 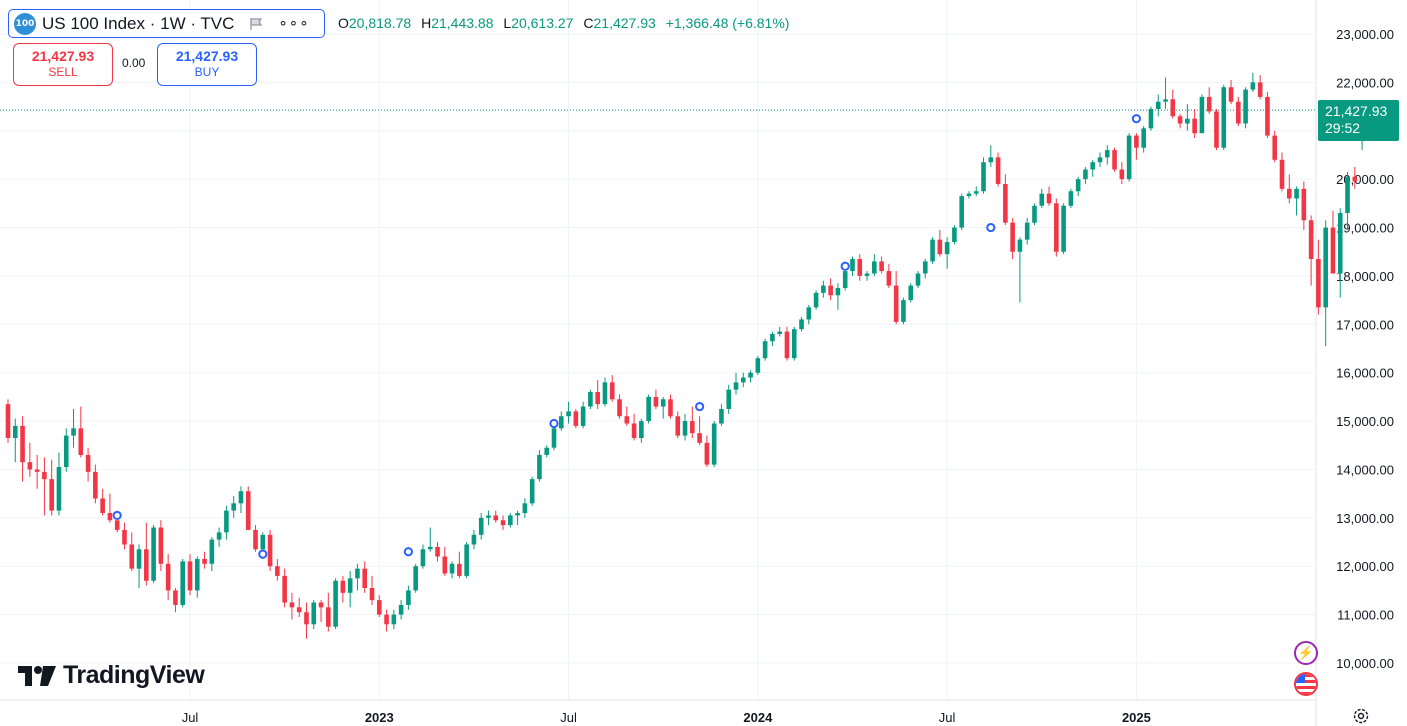 What do you see at coordinates (294, 23) in the screenshot?
I see `more-icon: ∘∘∘` at bounding box center [294, 23].